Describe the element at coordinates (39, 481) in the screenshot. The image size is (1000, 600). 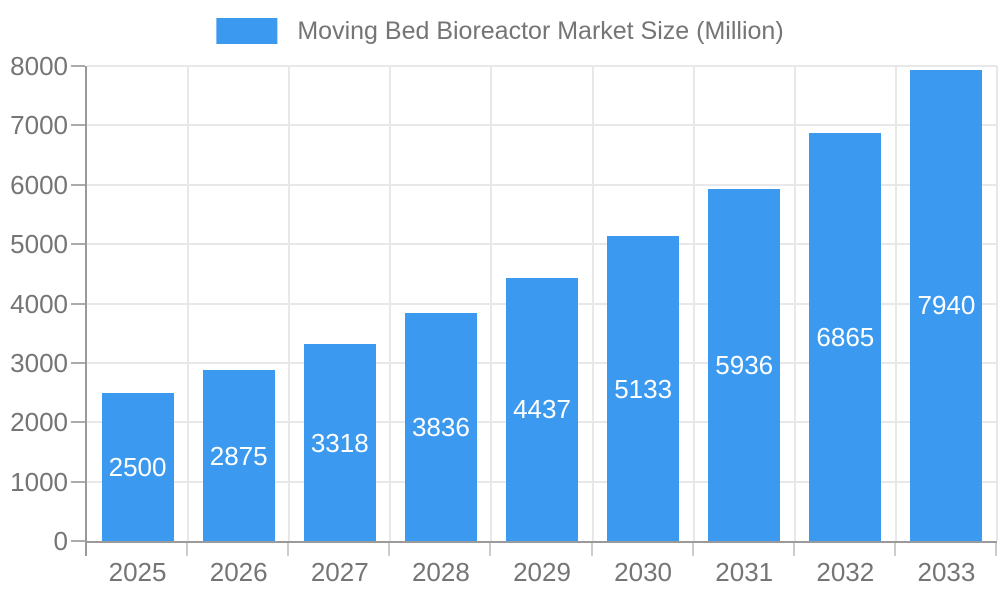
I see `y-tick-label: 1000` at that location.